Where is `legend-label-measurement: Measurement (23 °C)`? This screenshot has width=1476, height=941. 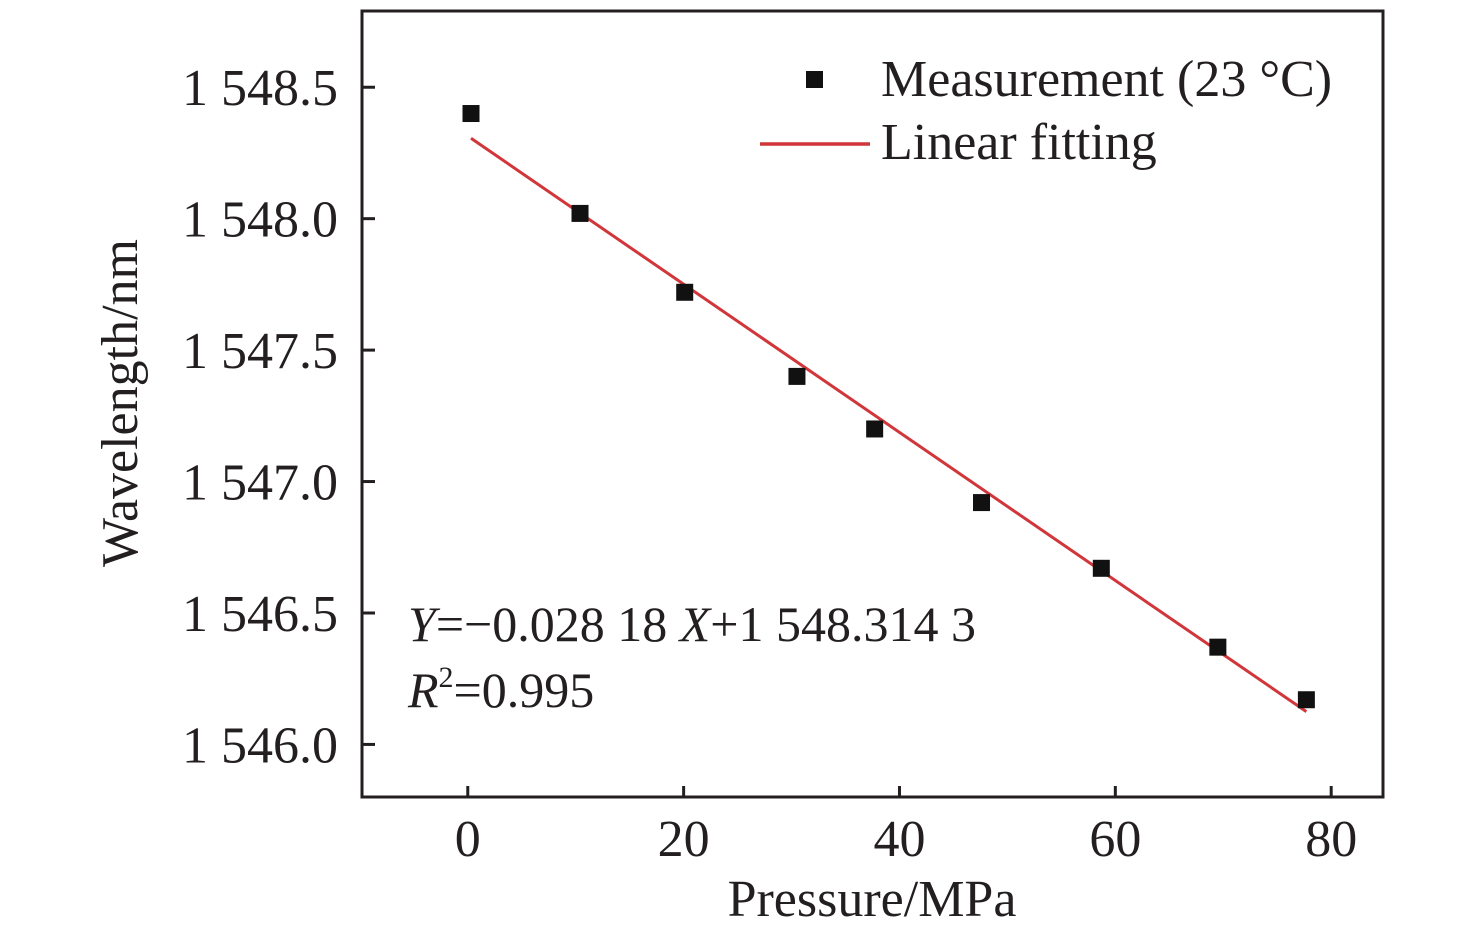
legend-label-measurement: Measurement (23 °C) is located at coordinates (1106, 79).